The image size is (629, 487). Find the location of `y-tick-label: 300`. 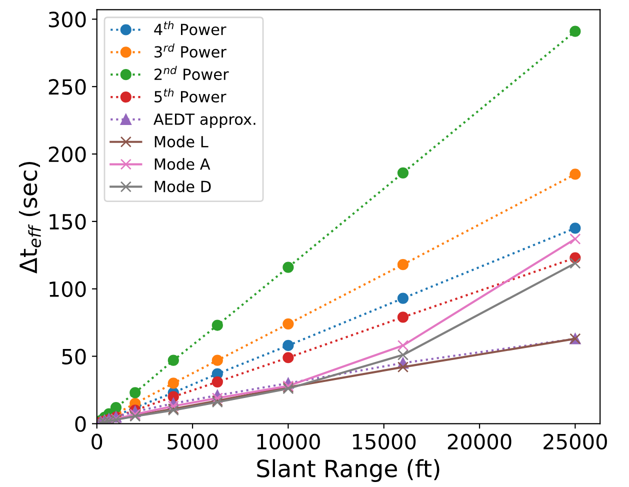

y-tick-label: 300 is located at coordinates (67, 20).